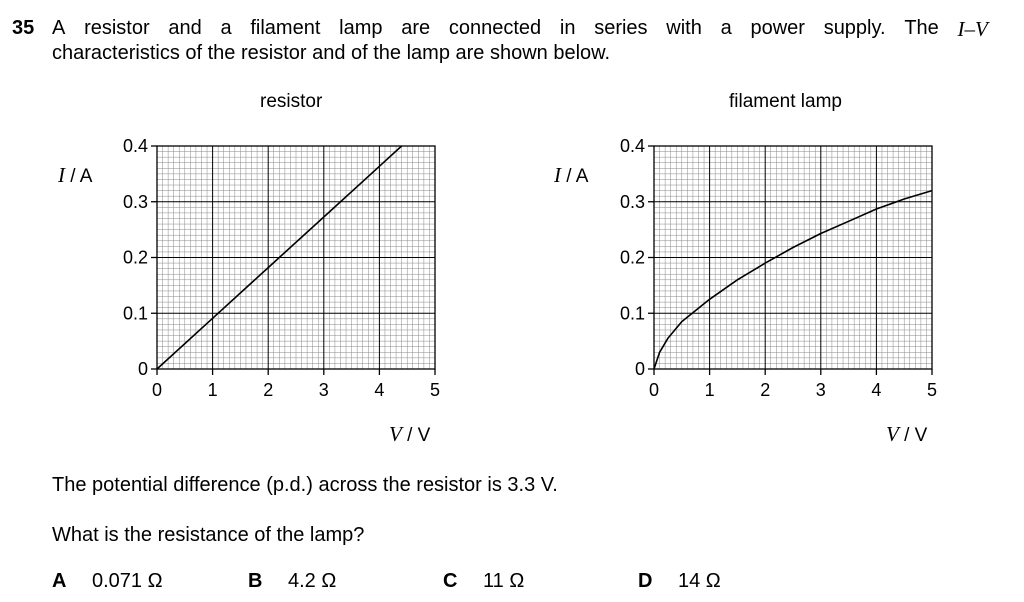 The height and width of the screenshot is (602, 1024). I want to click on x-axis-label-lamp: V / V, so click(907, 434).